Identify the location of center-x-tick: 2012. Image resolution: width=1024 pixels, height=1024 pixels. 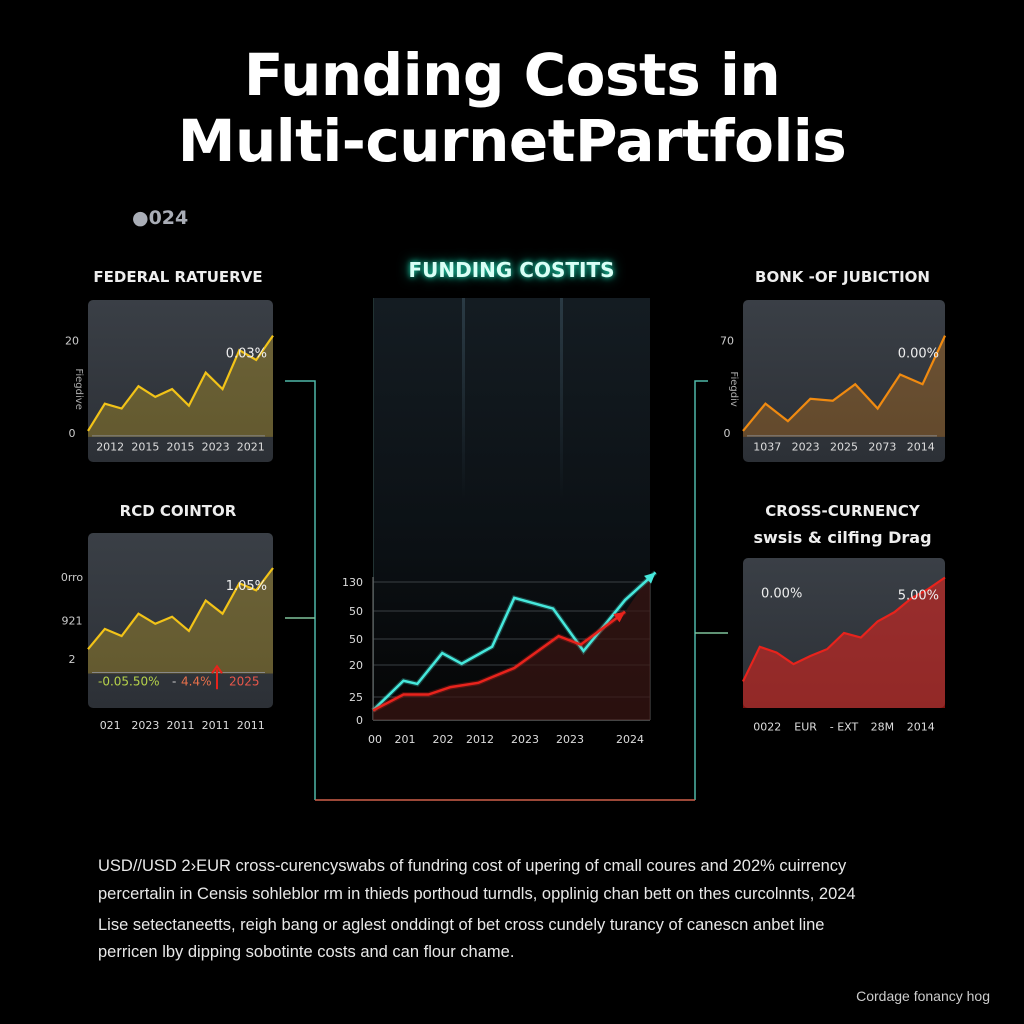
(480, 739).